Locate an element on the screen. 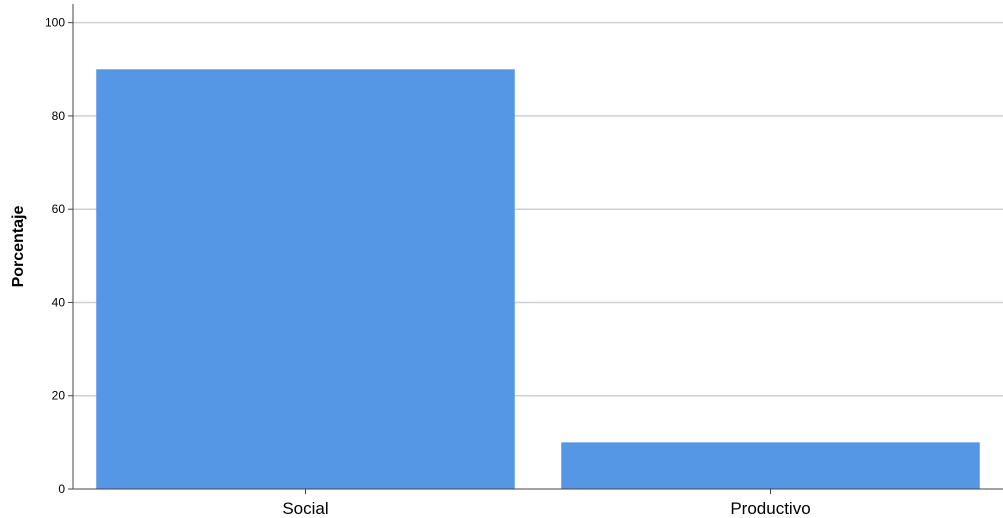  y-tick-label-80: 80 is located at coordinates (59, 116).